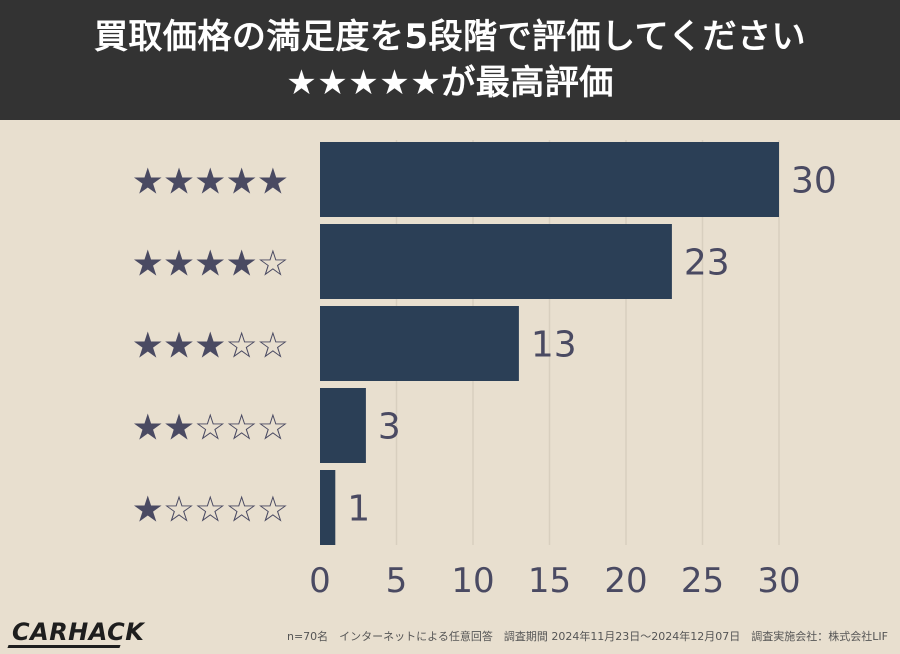  I want to click on logo-underline, so click(64, 646).